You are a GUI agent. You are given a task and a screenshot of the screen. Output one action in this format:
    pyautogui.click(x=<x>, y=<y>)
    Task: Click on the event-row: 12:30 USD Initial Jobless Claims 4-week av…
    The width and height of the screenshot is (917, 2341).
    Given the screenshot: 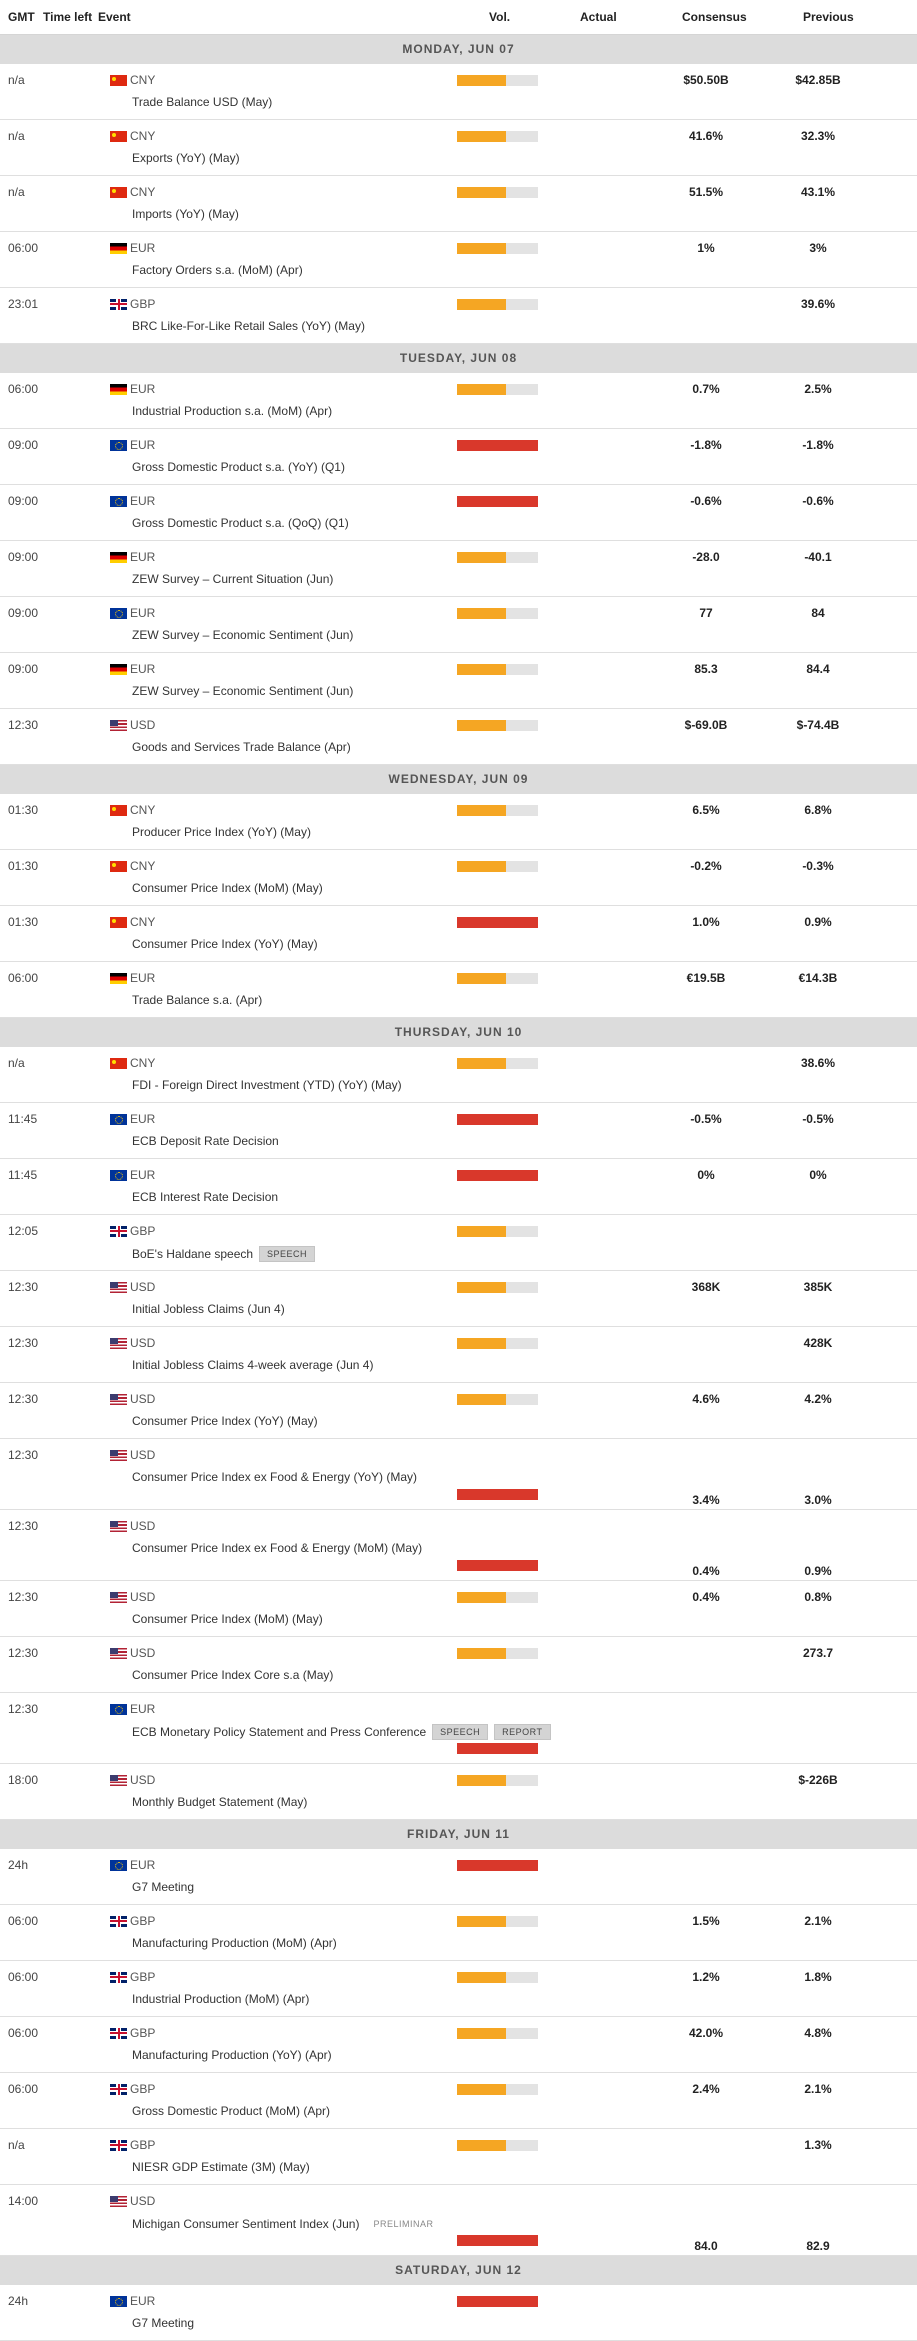 What is the action you would take?
    pyautogui.click(x=458, y=1355)
    